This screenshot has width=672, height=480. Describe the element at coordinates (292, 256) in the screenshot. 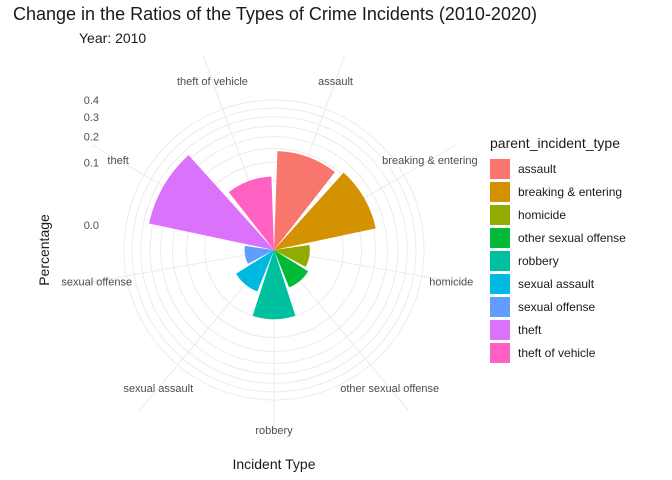

I see `bar-homicide` at that location.